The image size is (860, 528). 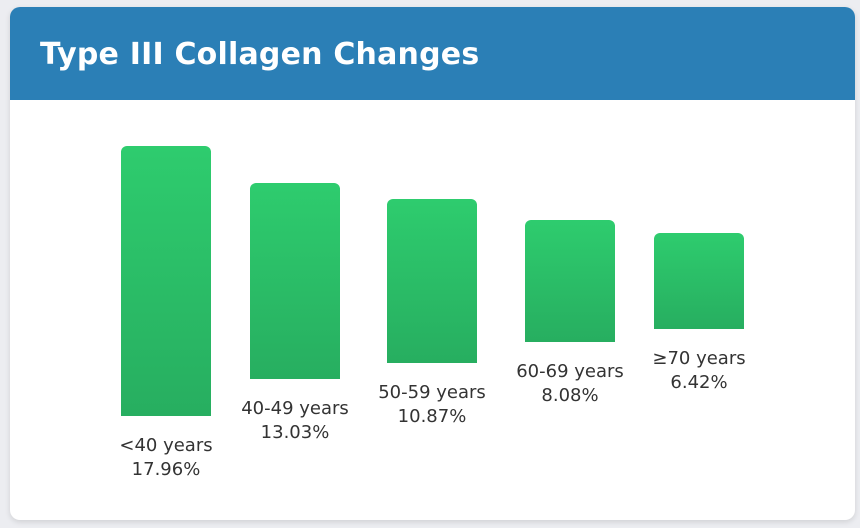 What do you see at coordinates (295, 421) in the screenshot?
I see `bar-label-1: 40-49 years 13.03%` at bounding box center [295, 421].